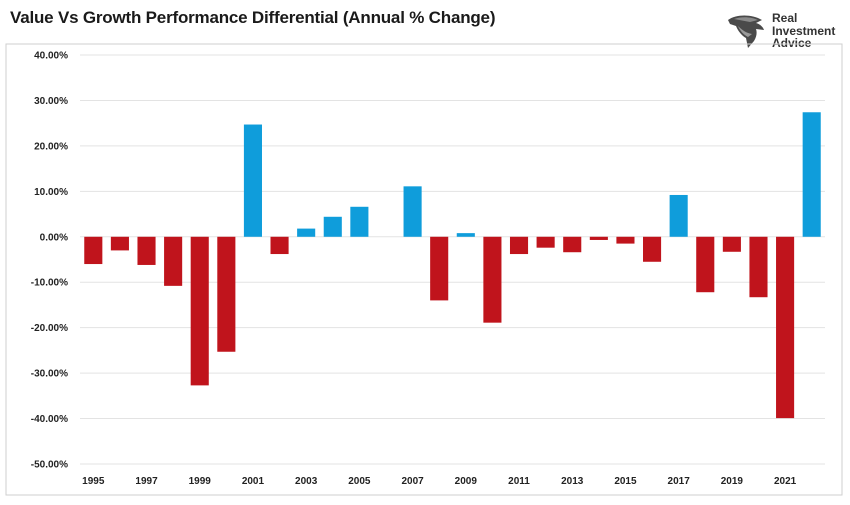  I want to click on x-tick-label: 2011, so click(519, 481).